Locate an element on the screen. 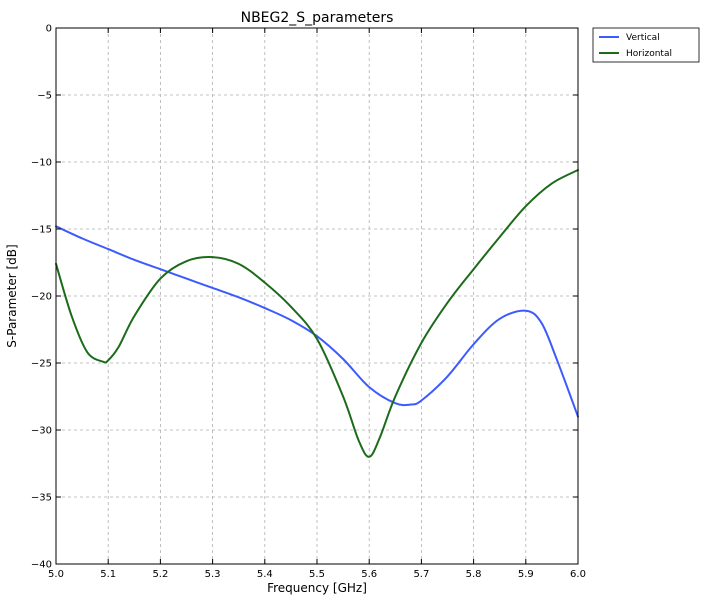 This screenshot has width=704, height=598. x-tick-label: 6.0 is located at coordinates (578, 574).